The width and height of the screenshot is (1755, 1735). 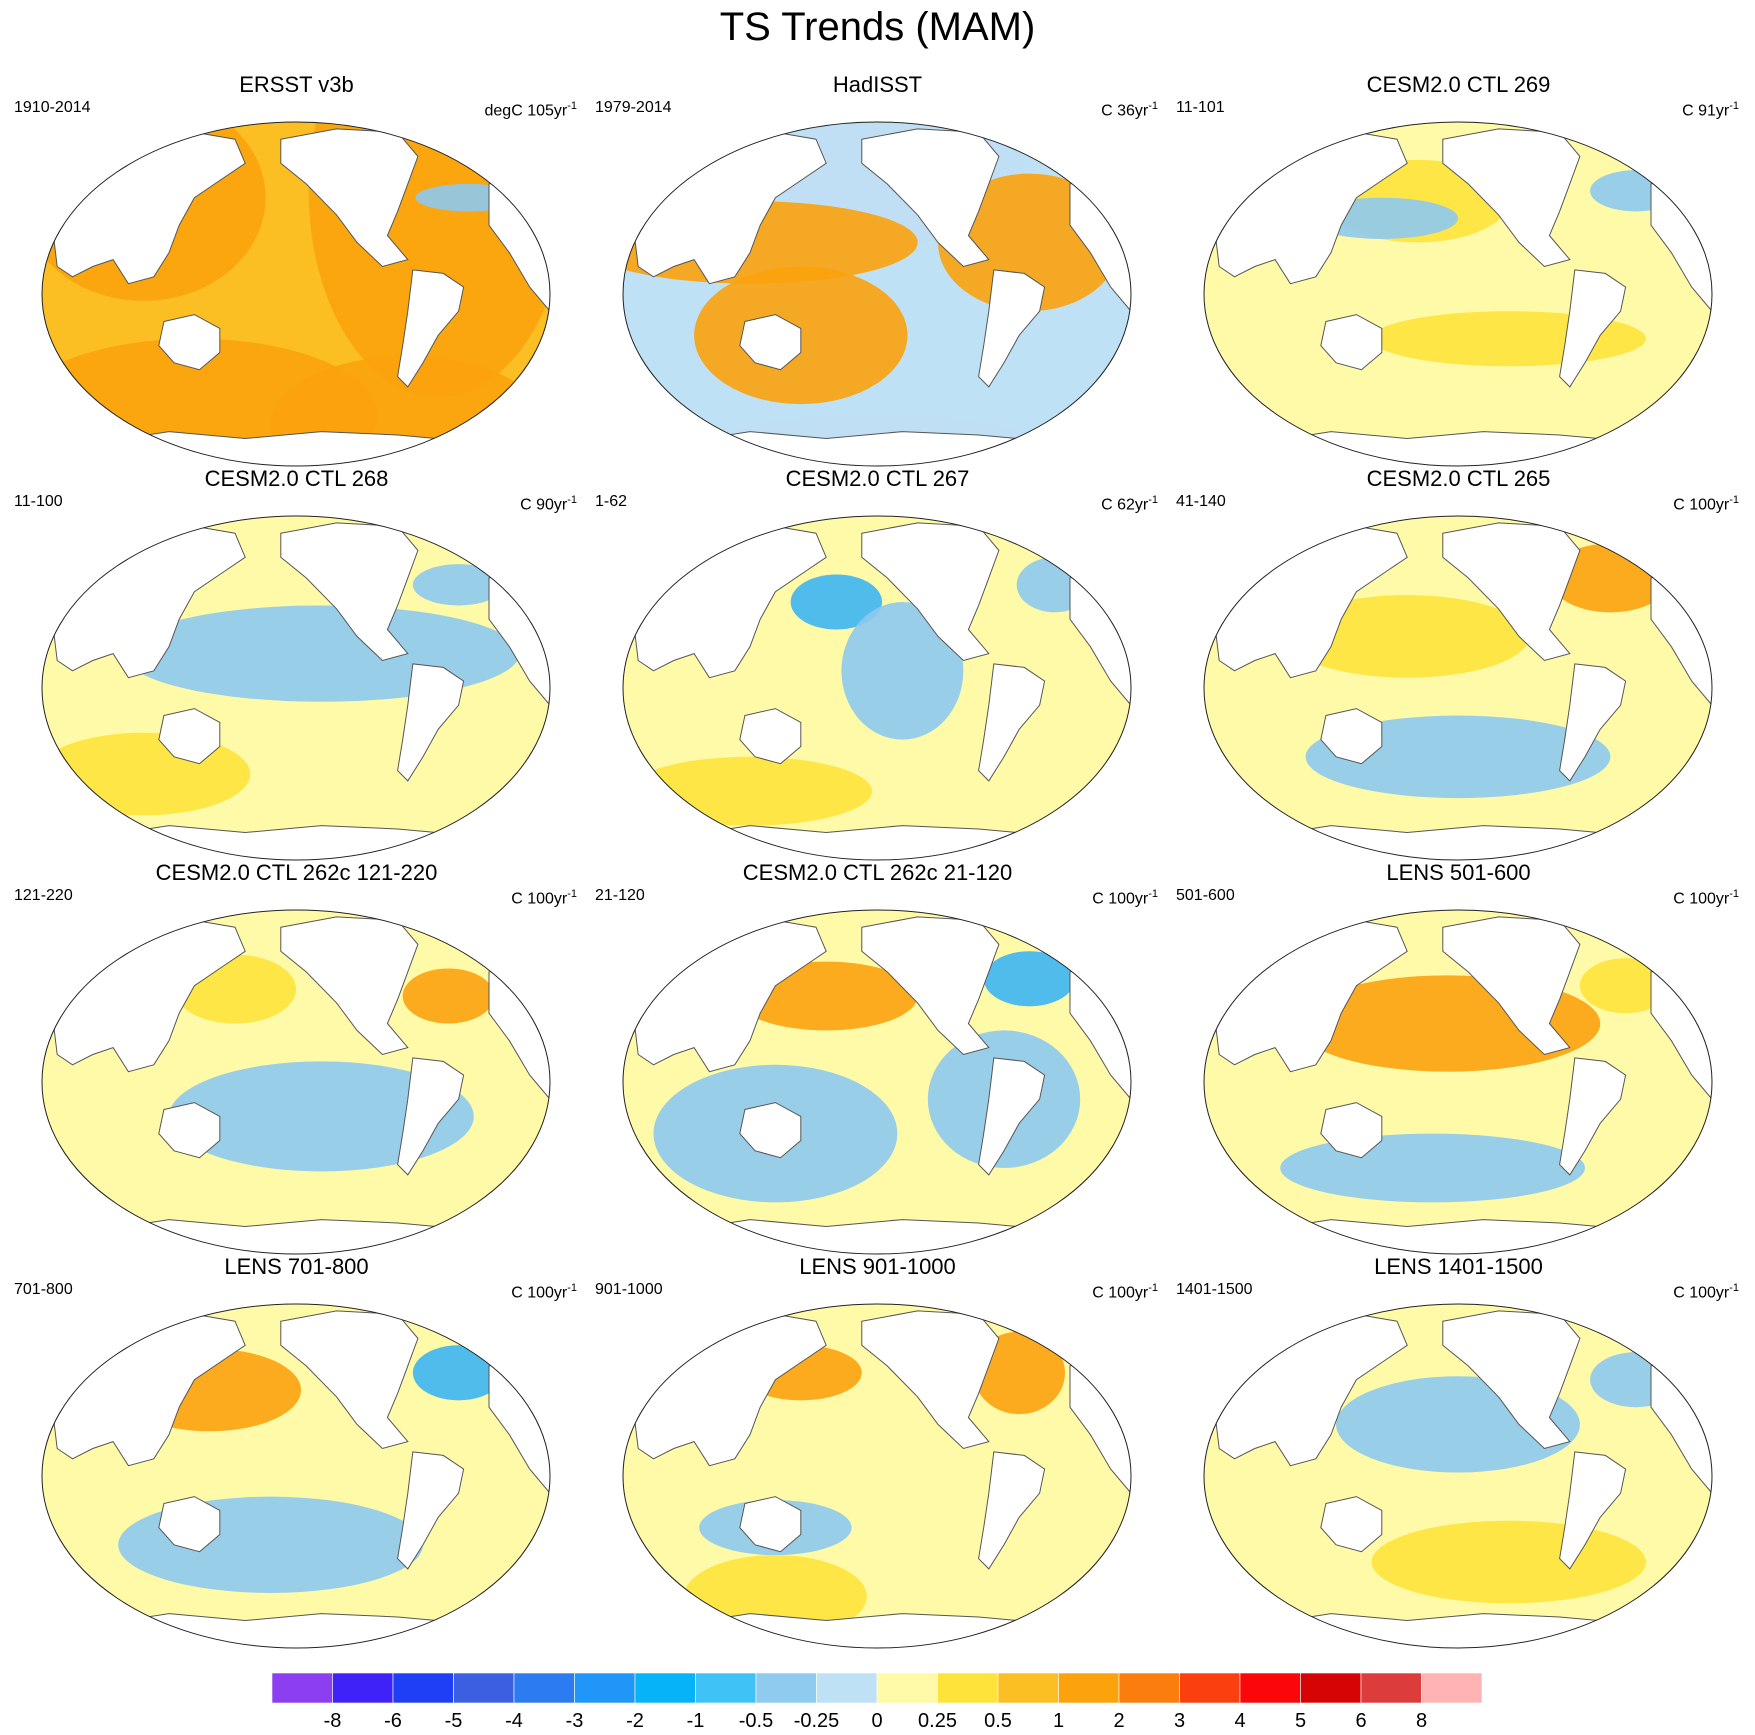 What do you see at coordinates (531, 110) in the screenshot?
I see `panel-units: degC 105yr-1` at bounding box center [531, 110].